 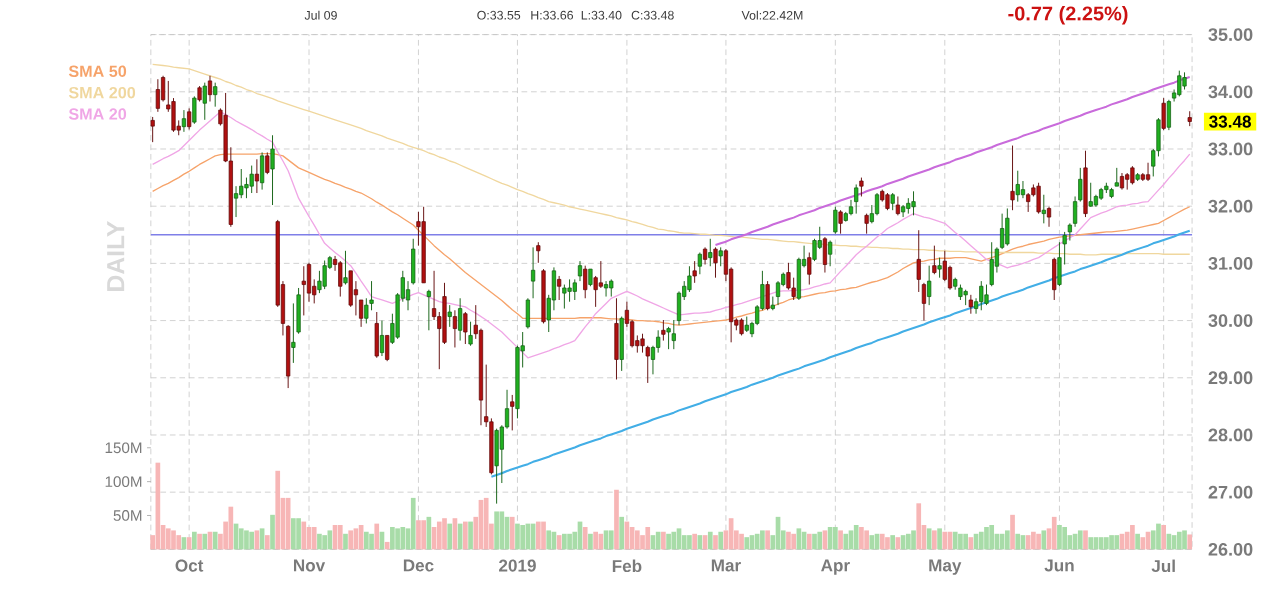 I want to click on y-tick-label: 31.00, so click(x=1230, y=263).